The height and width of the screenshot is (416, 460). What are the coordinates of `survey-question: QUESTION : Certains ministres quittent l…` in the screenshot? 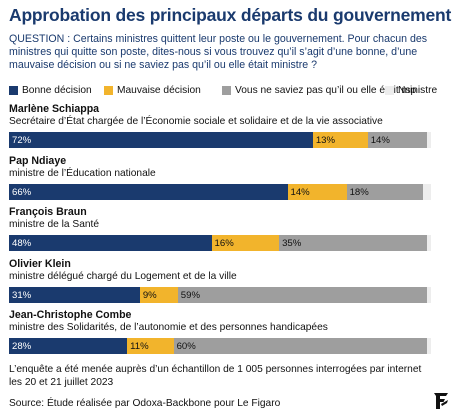 It's located at (218, 52).